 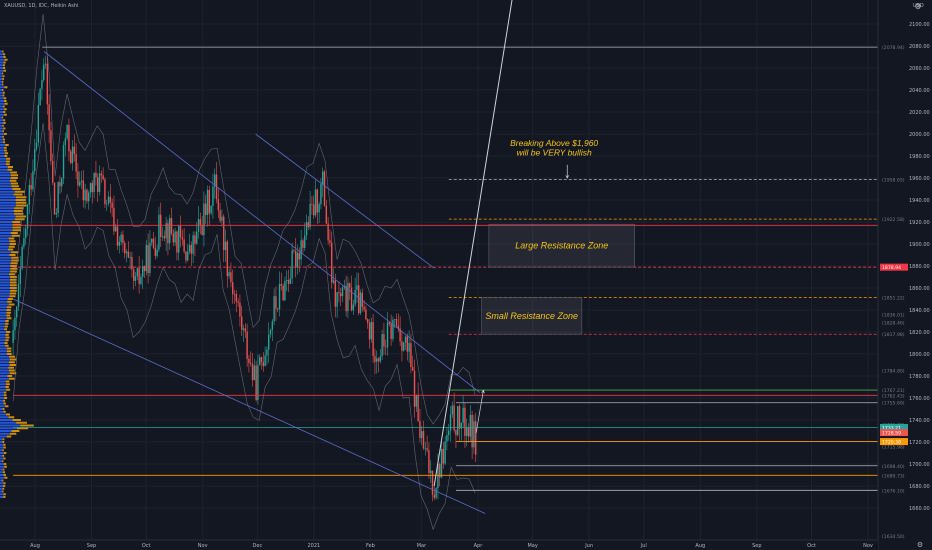 I want to click on settings-icon: ⚙, so click(x=920, y=545).